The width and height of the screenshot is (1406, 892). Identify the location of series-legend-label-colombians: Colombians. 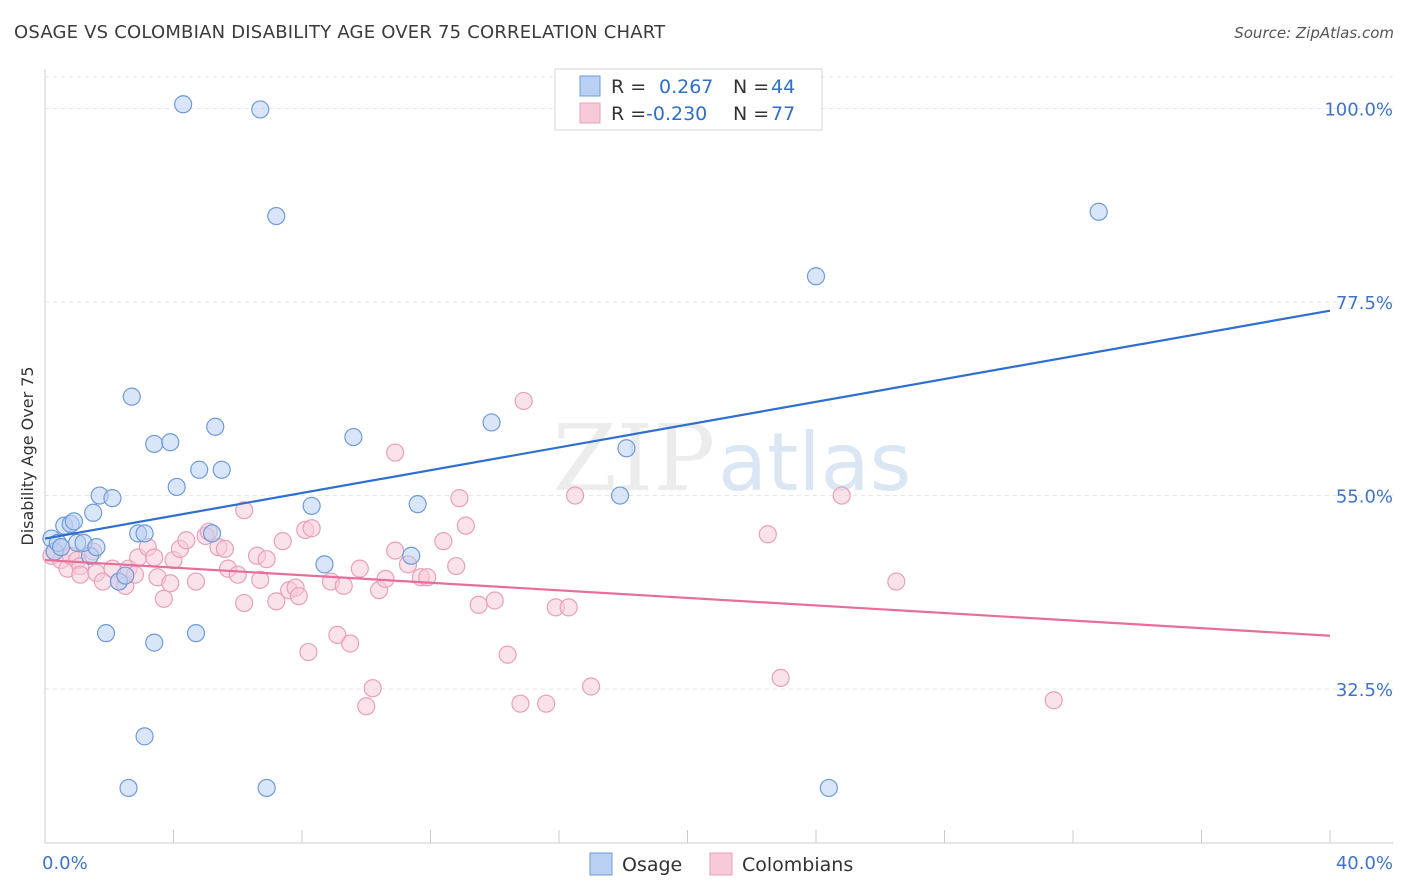
(797, 865).